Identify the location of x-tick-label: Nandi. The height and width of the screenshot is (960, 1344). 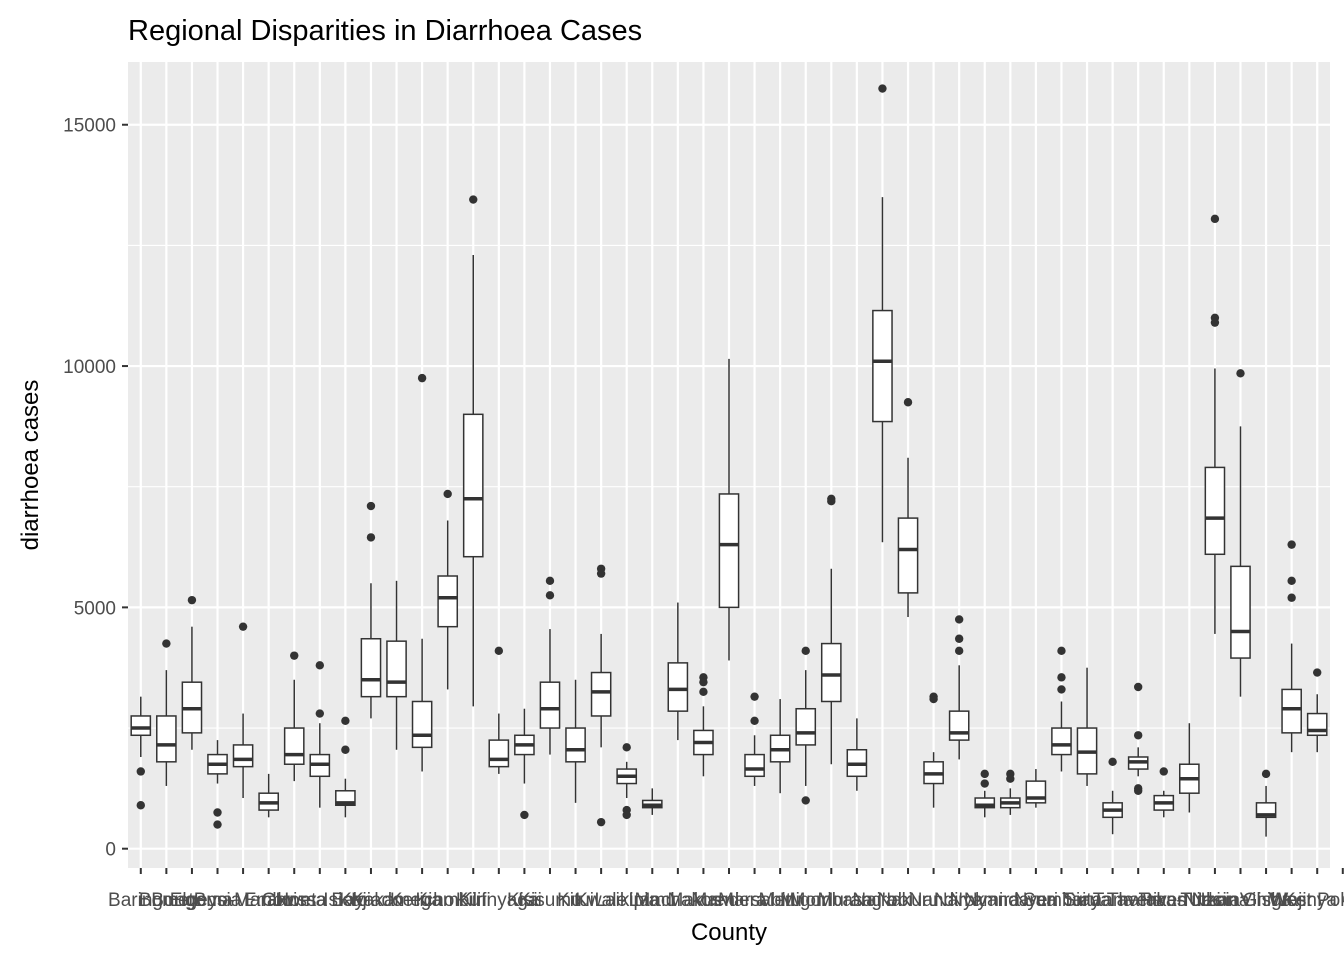
(934, 900).